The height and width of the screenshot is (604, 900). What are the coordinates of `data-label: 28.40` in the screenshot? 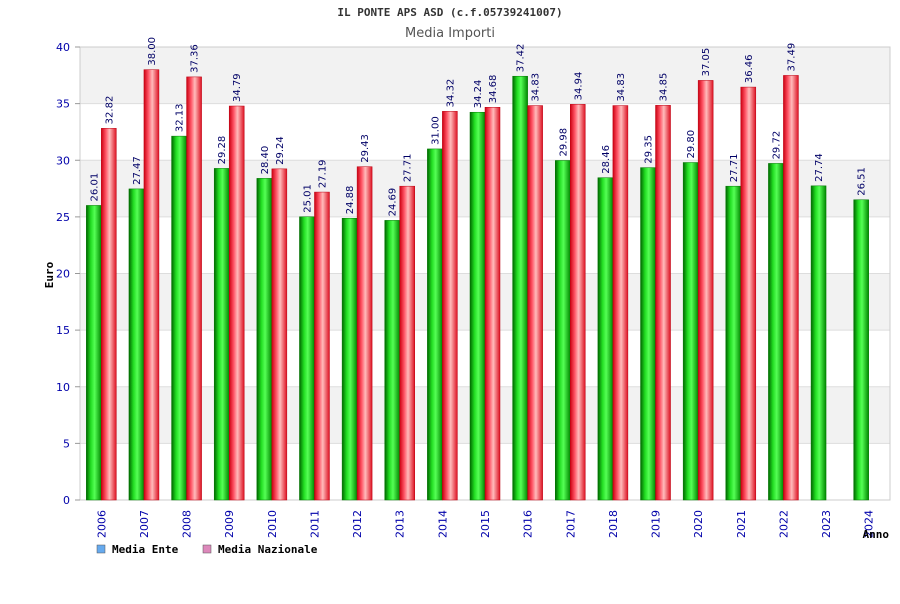 It's located at (265, 160).